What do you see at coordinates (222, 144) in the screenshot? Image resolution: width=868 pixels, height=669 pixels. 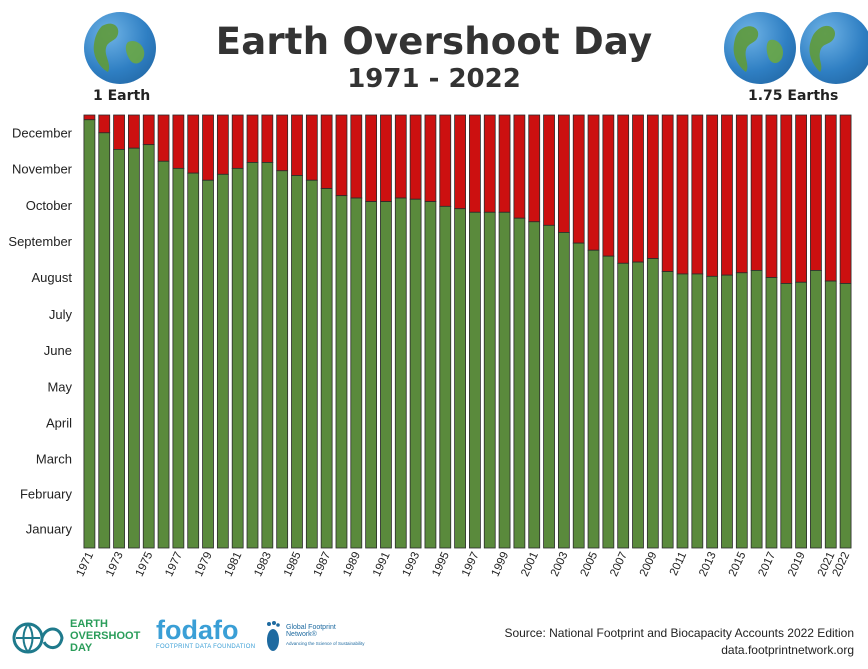 I see `bar-overshoot-1980` at bounding box center [222, 144].